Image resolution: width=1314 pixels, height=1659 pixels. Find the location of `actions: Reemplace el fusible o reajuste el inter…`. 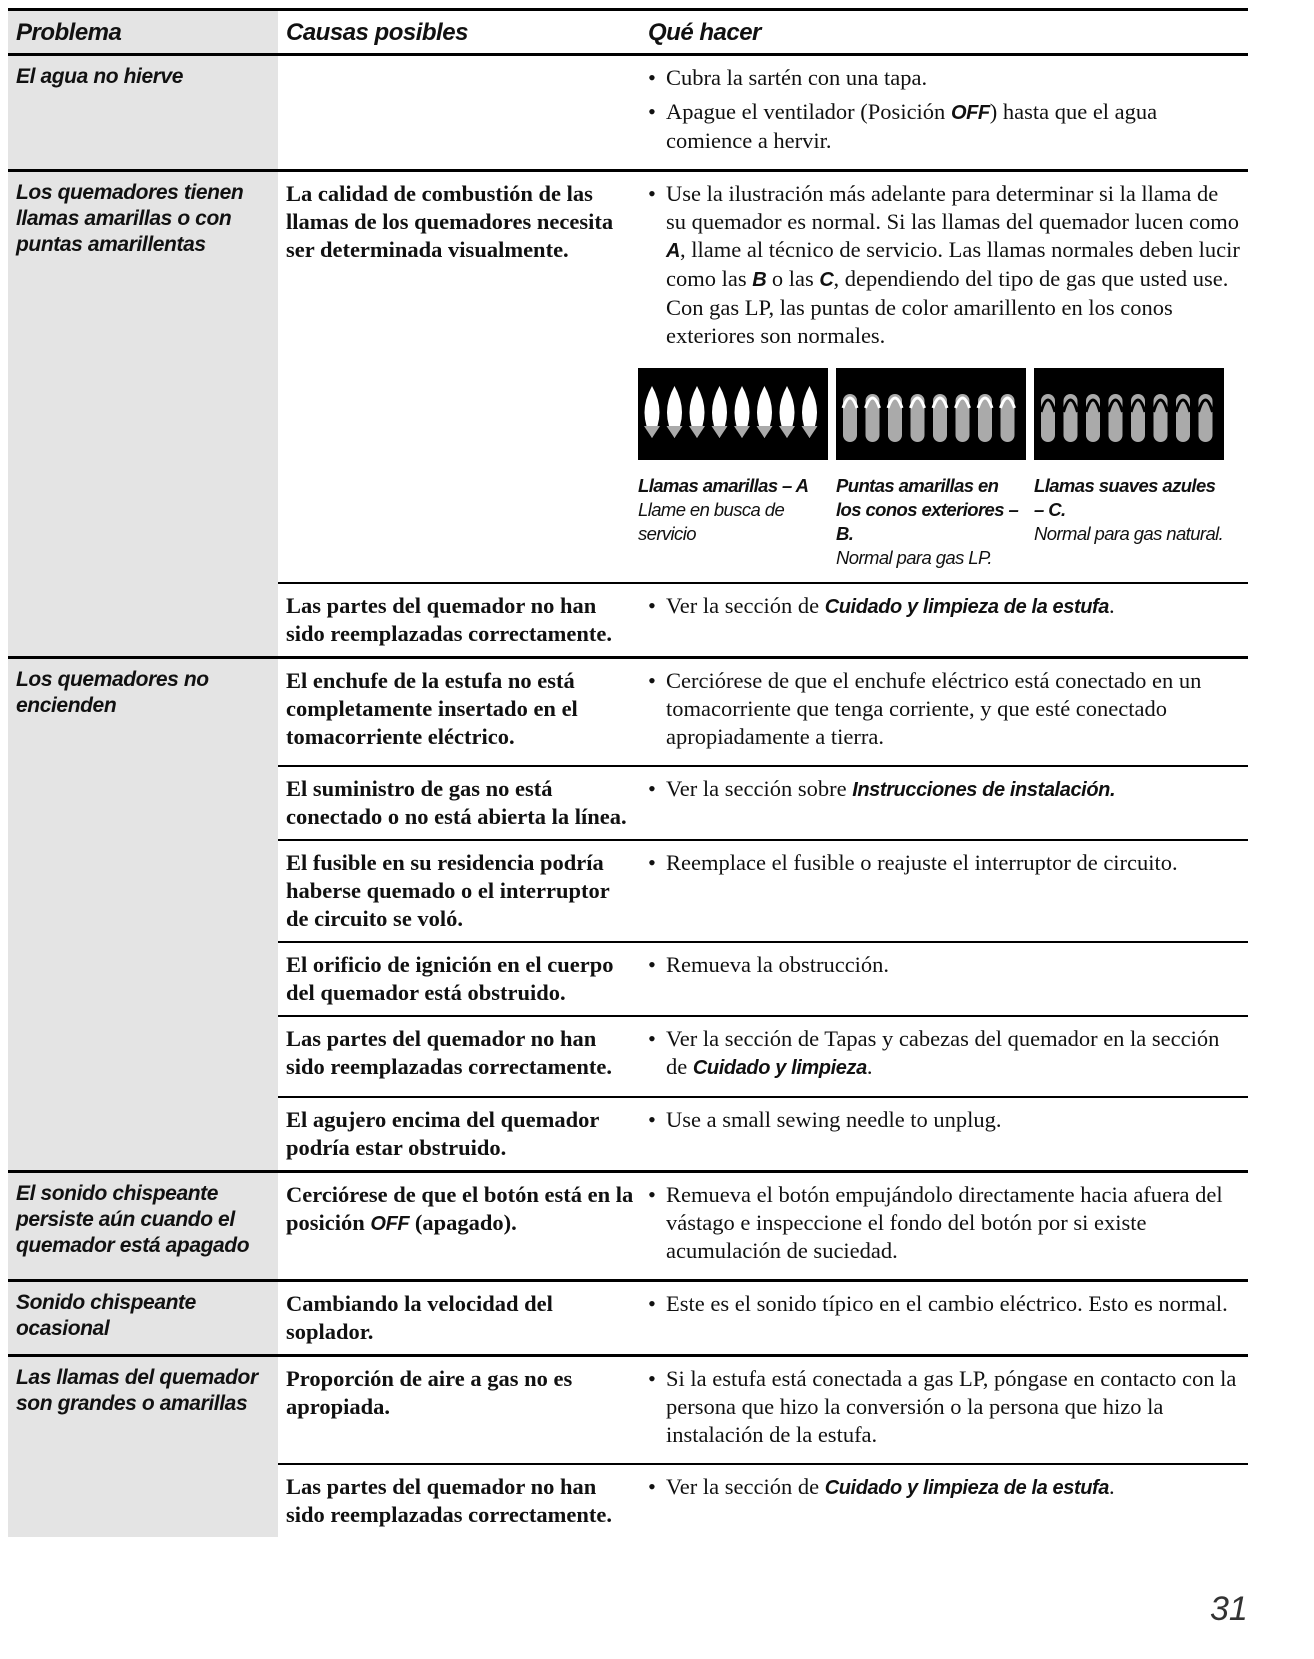

actions: Reemplace el fusible o reajuste el inter… is located at coordinates (944, 890).